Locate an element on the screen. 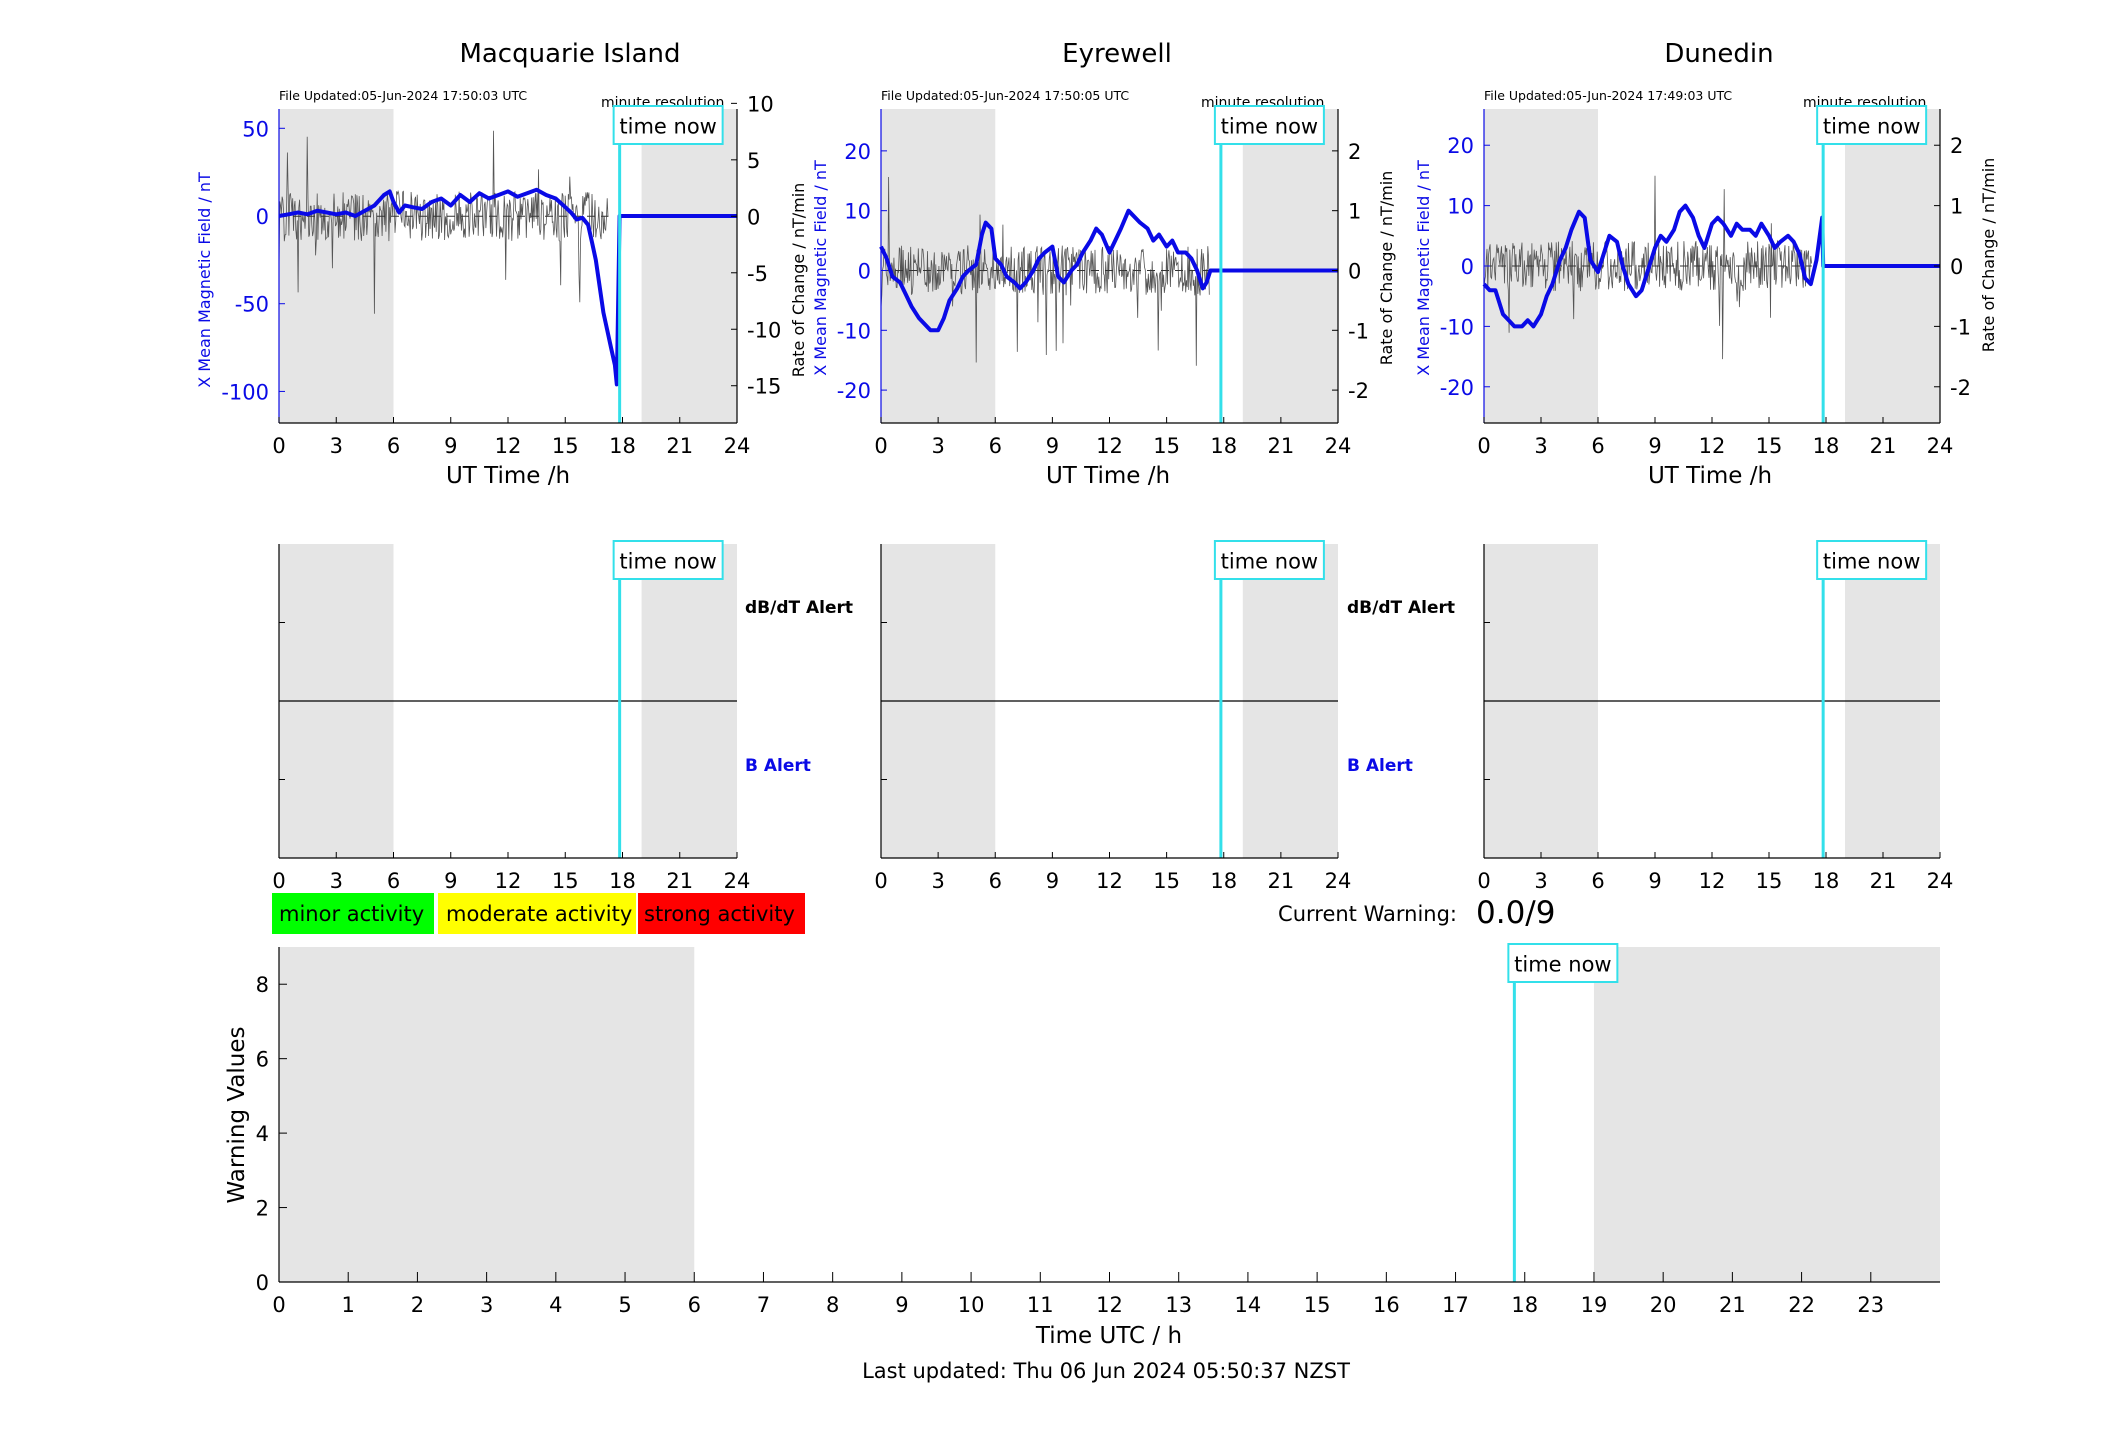 The height and width of the screenshot is (1437, 2117). file-updated-label: File Updated:05-Jun-2024 17:50:03 UTC is located at coordinates (403, 95).